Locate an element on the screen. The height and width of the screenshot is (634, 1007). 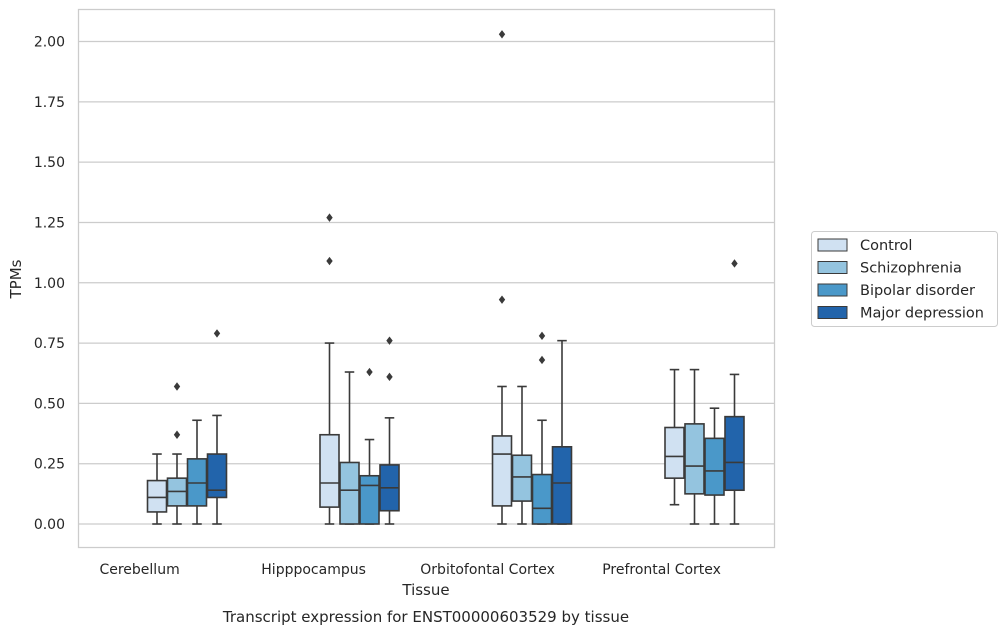
y-tick-labels: 0.00 0.25 0.50 0.75 1.00 1.25 1.50 1.75 2.00 is located at coordinates (49, 284).